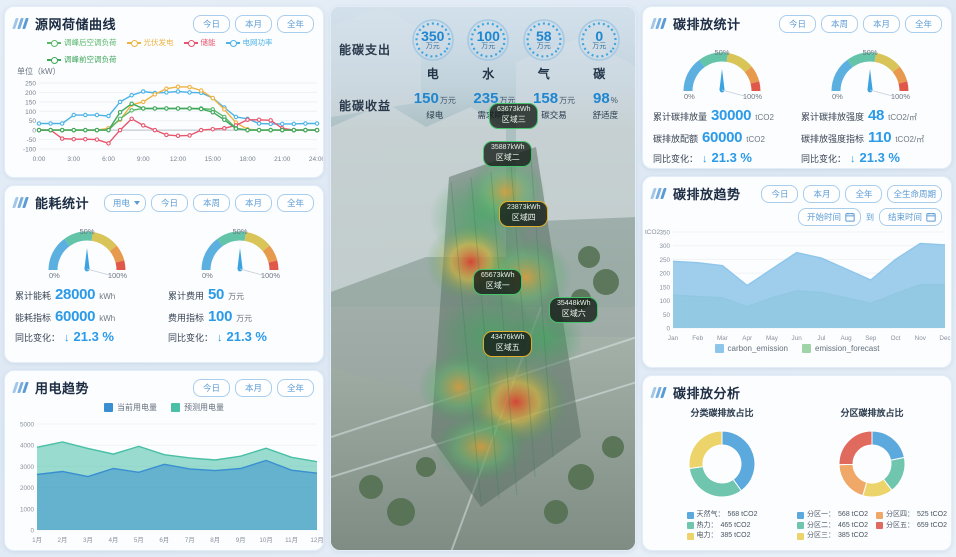 This screenshot has height=557, width=956. What do you see at coordinates (544, 49) in the screenshot?
I see `expense-kpi: 58 万元 气` at bounding box center [544, 49].